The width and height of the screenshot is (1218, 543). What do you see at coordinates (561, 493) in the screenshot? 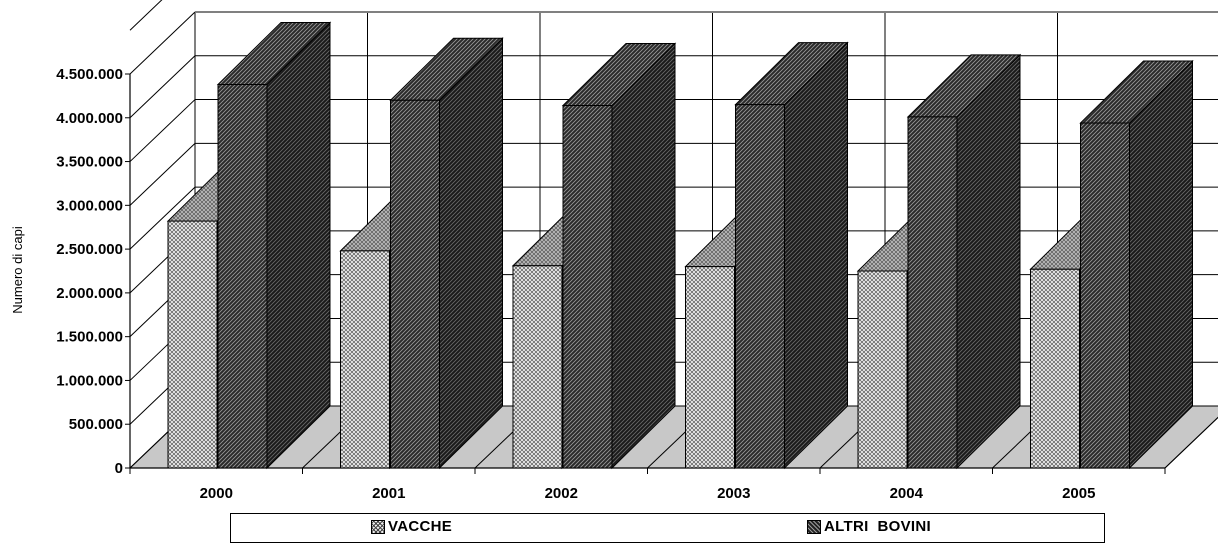
I see `x-tick-label: 2002` at bounding box center [561, 493].